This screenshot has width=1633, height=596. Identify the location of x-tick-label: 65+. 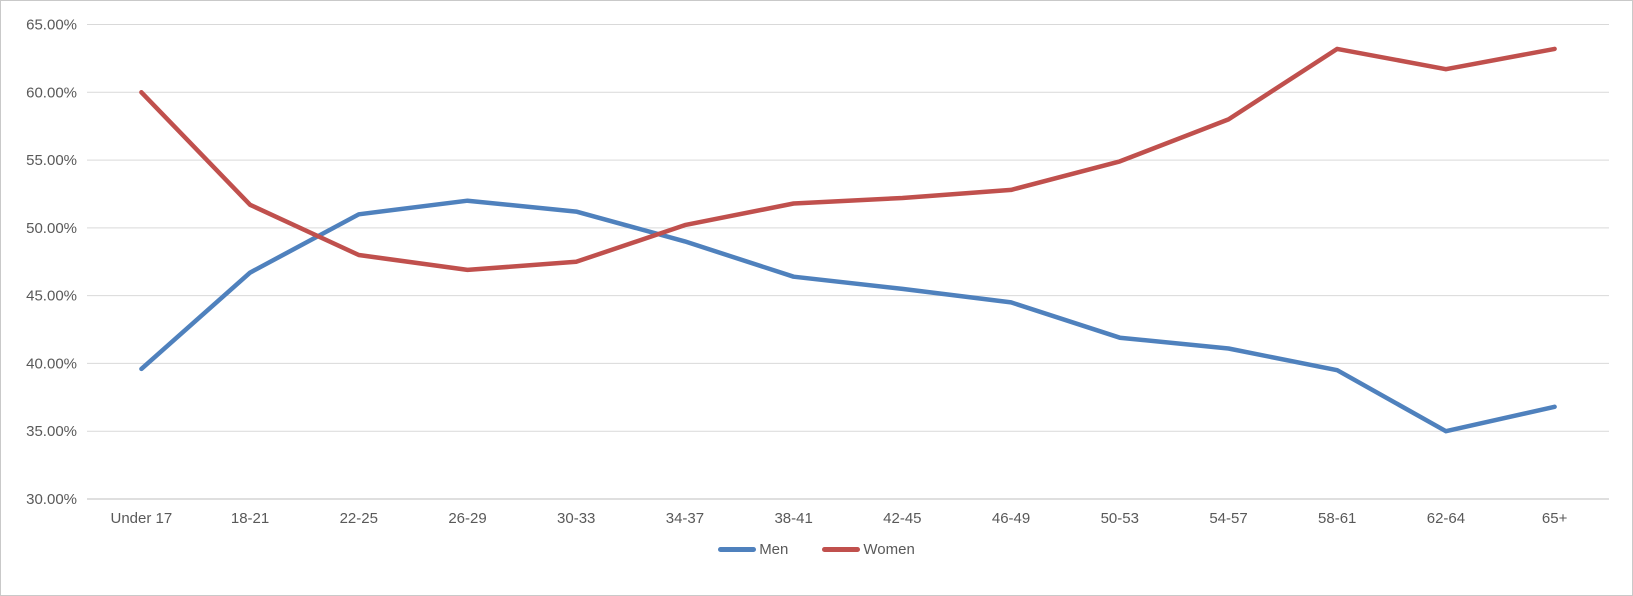
(1555, 518).